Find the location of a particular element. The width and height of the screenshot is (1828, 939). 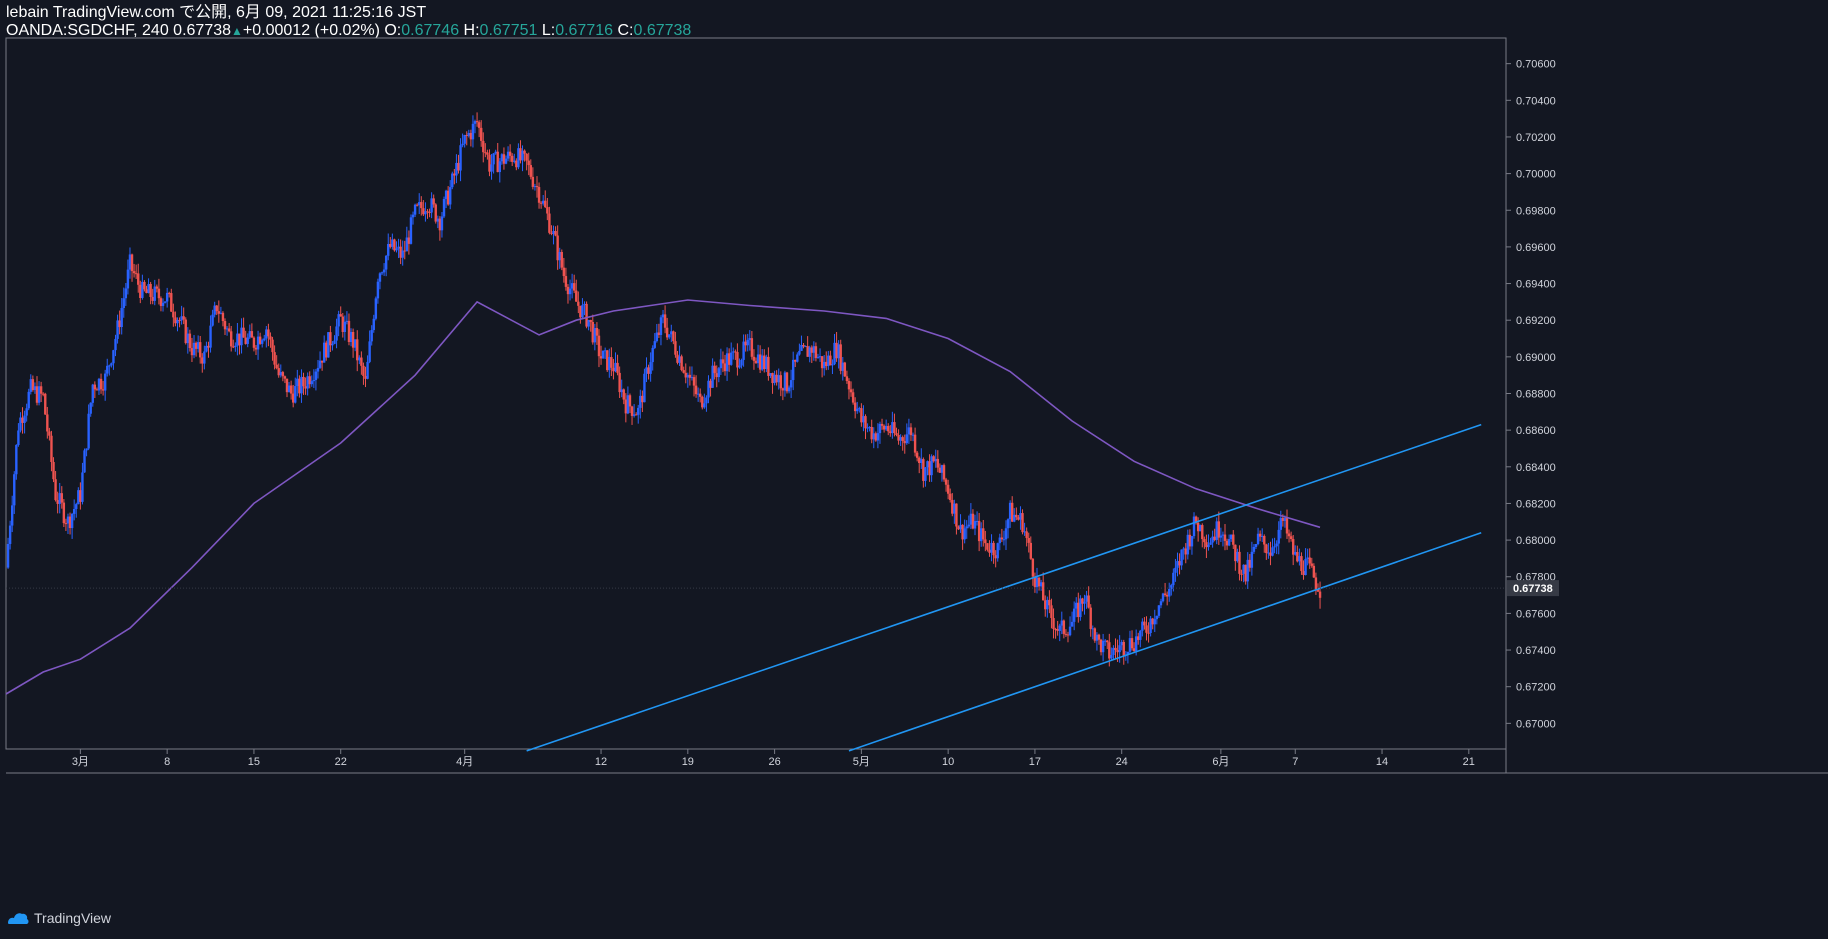

last-price-label-bg is located at coordinates (1533, 588).